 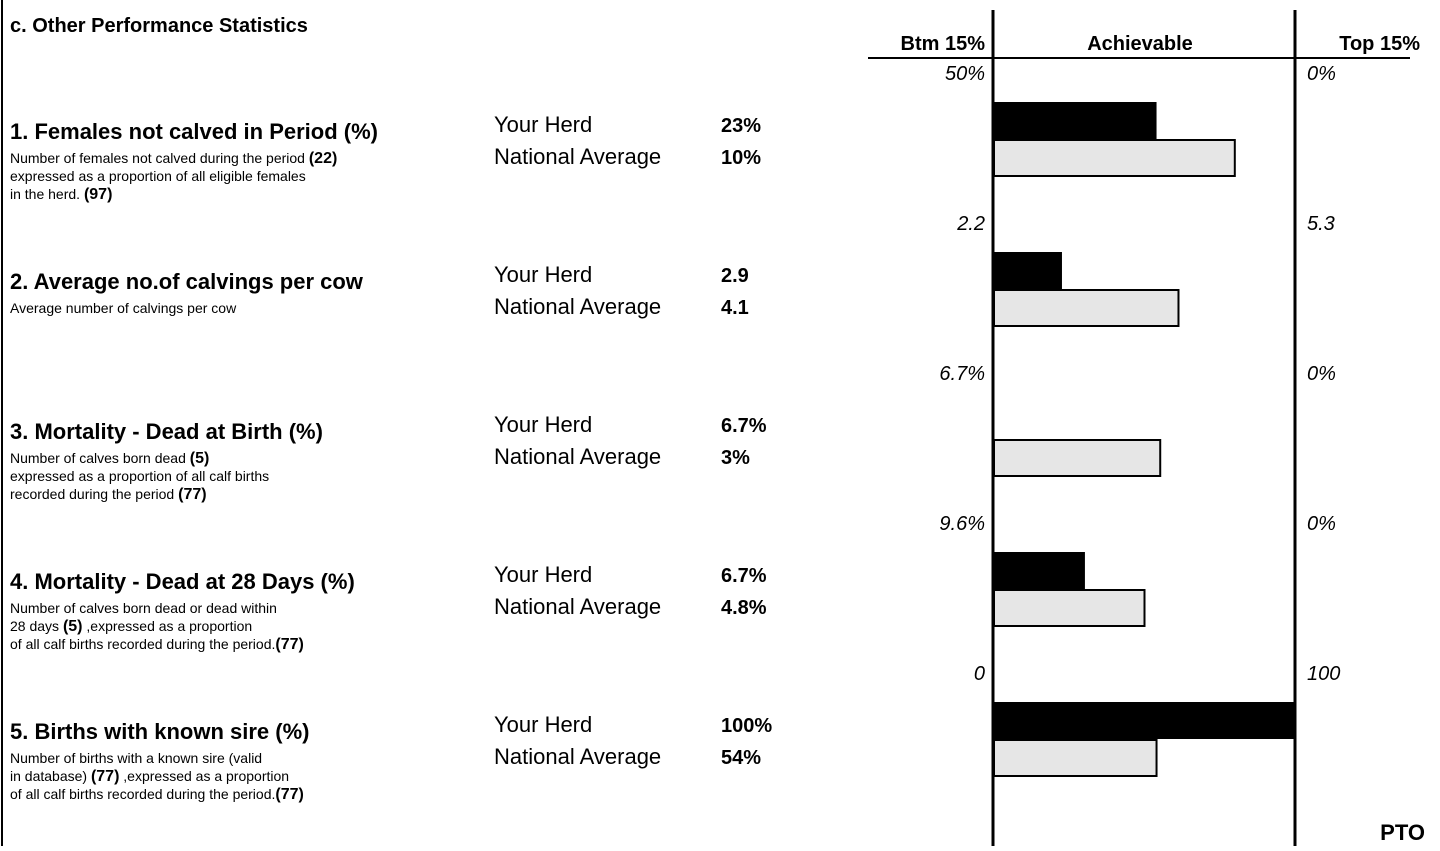 I want to click on item-description: 28 days (5) ,expressed as a proportion, so click(x=131, y=626).